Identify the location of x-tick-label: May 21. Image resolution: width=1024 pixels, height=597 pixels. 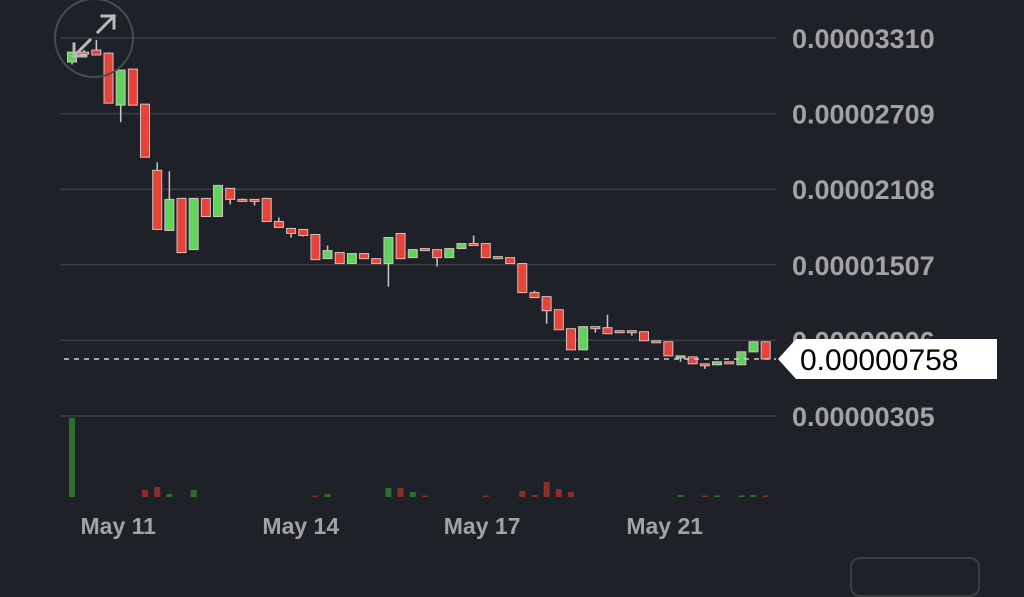
(664, 526).